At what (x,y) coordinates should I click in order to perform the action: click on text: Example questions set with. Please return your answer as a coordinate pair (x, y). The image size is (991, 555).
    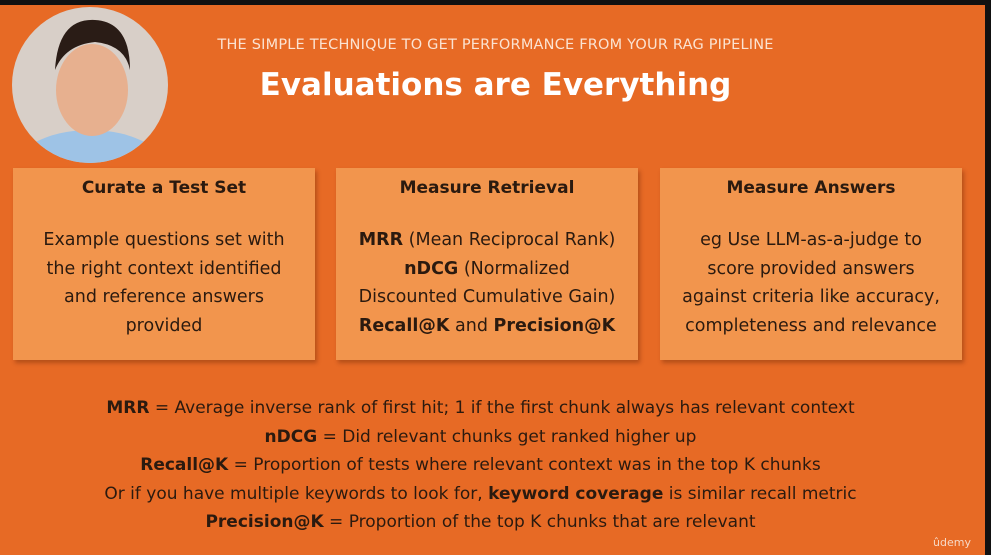
    Looking at the image, I should click on (164, 240).